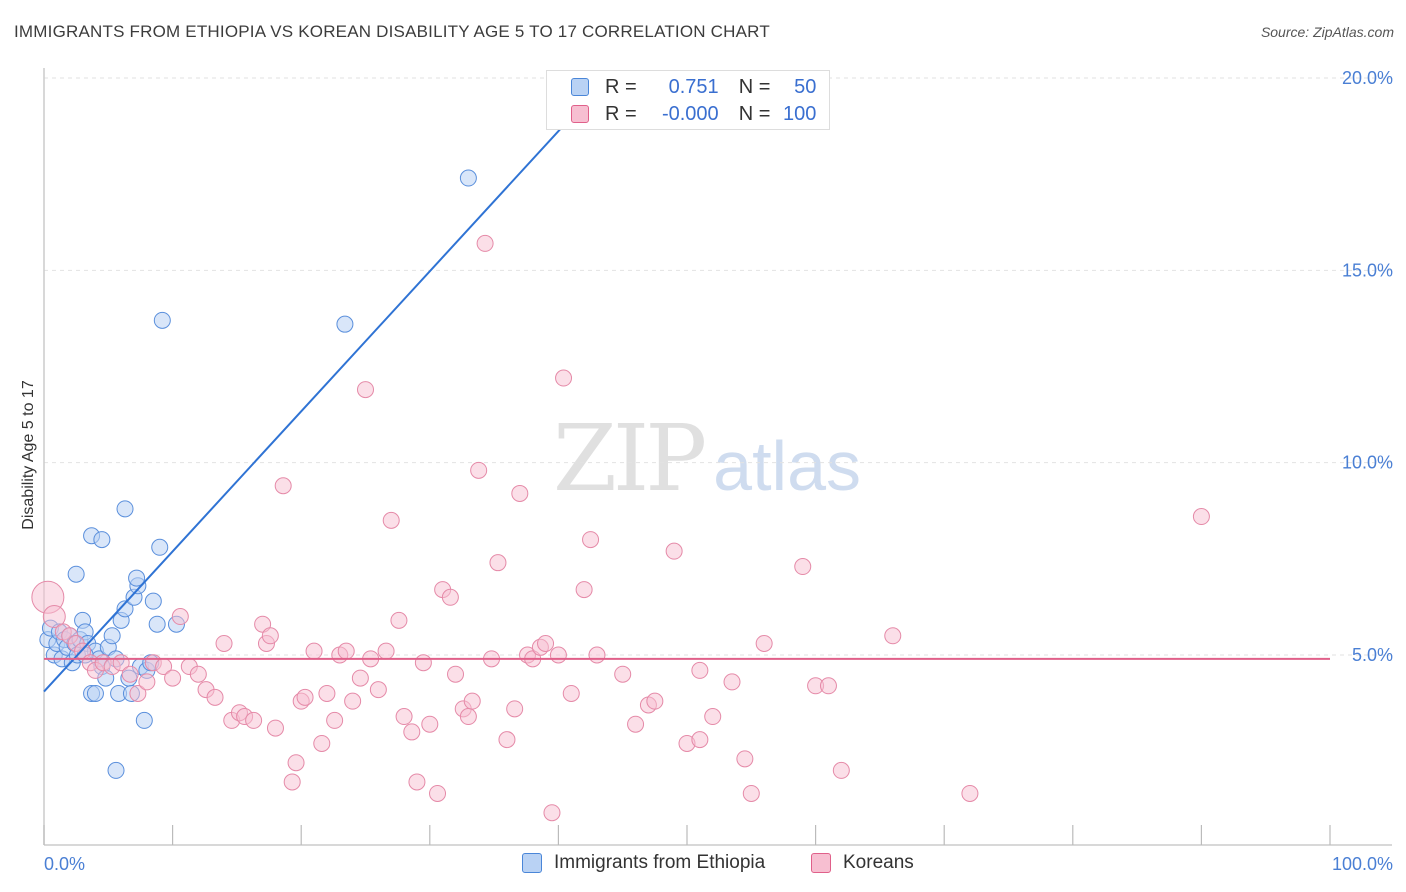 The image size is (1406, 892). Describe the element at coordinates (660, 862) in the screenshot. I see `legend-label-ethiopia: Immigrants from Ethiopia` at that location.